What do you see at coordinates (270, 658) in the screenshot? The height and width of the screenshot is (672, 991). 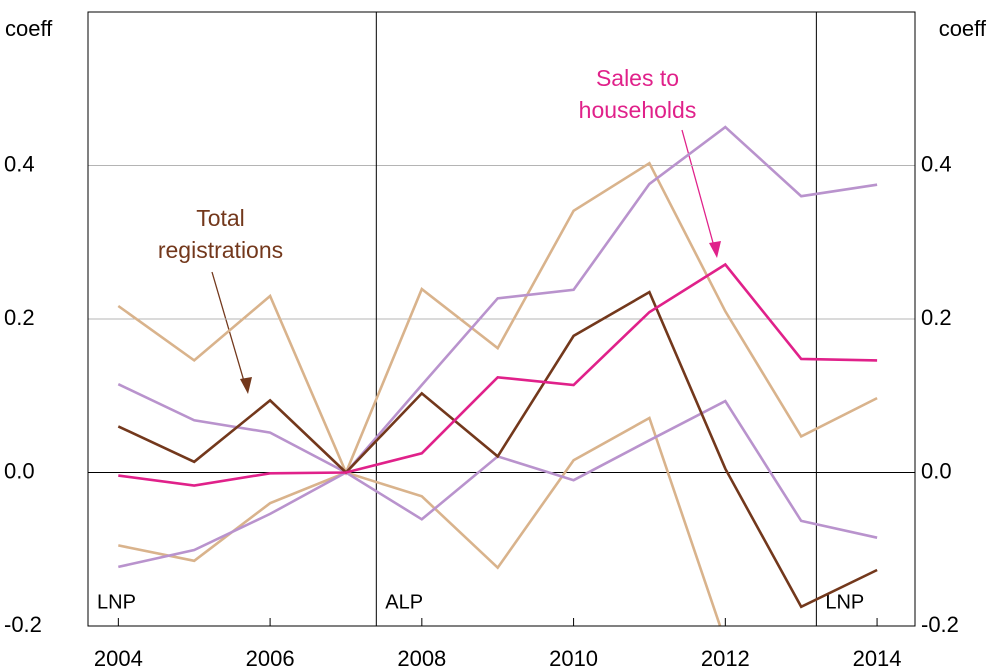 I see `x-tick-label: 2006` at bounding box center [270, 658].